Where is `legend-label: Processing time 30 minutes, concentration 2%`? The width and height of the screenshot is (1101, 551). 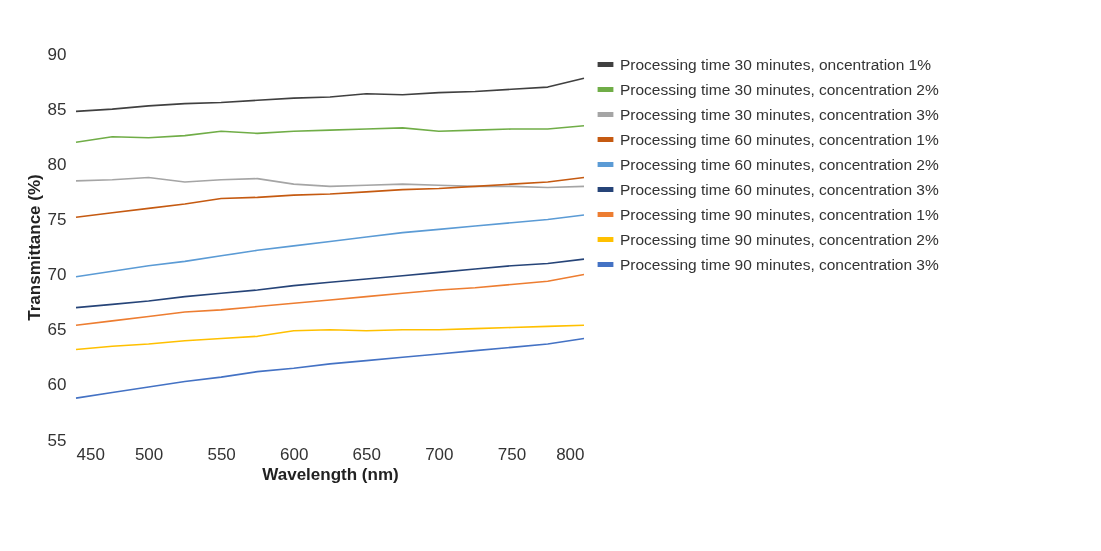 legend-label: Processing time 30 minutes, concentration 2% is located at coordinates (779, 89).